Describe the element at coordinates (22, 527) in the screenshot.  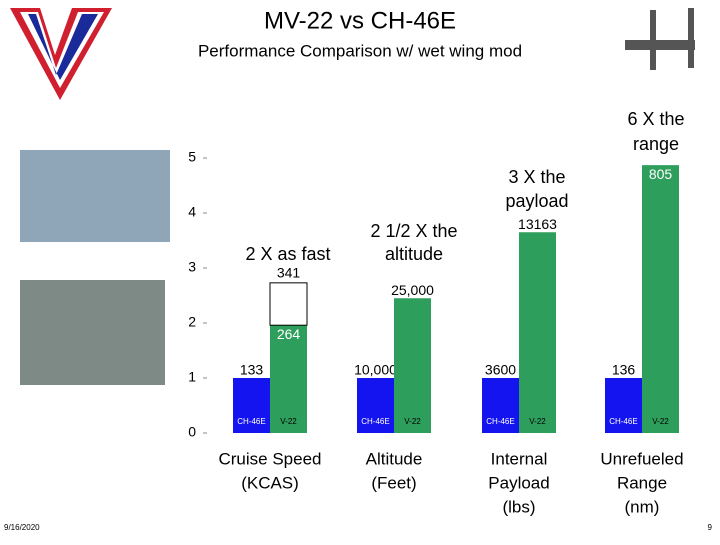
I see `date: 9/16/2020` at that location.